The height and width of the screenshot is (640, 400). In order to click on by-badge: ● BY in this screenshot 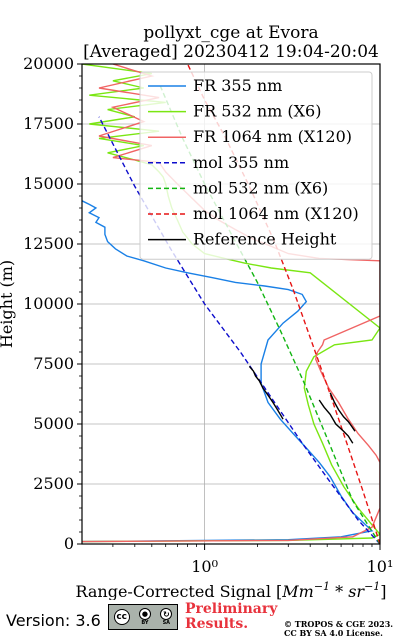, I will do `click(144, 617)`.